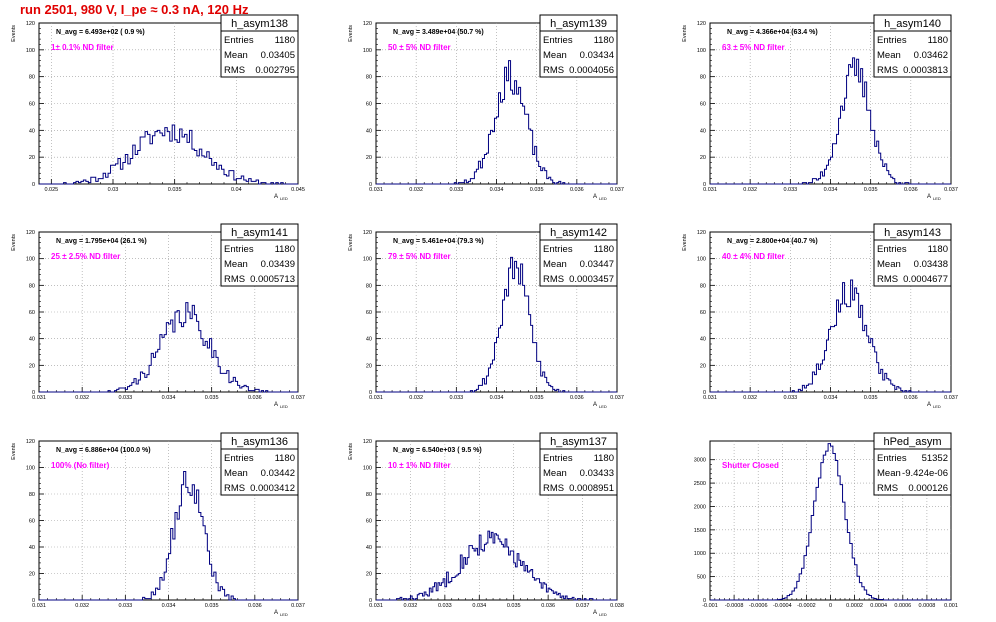 The width and height of the screenshot is (996, 622). Describe the element at coordinates (597, 473) in the screenshot. I see `stats-value: 0.03433` at that location.